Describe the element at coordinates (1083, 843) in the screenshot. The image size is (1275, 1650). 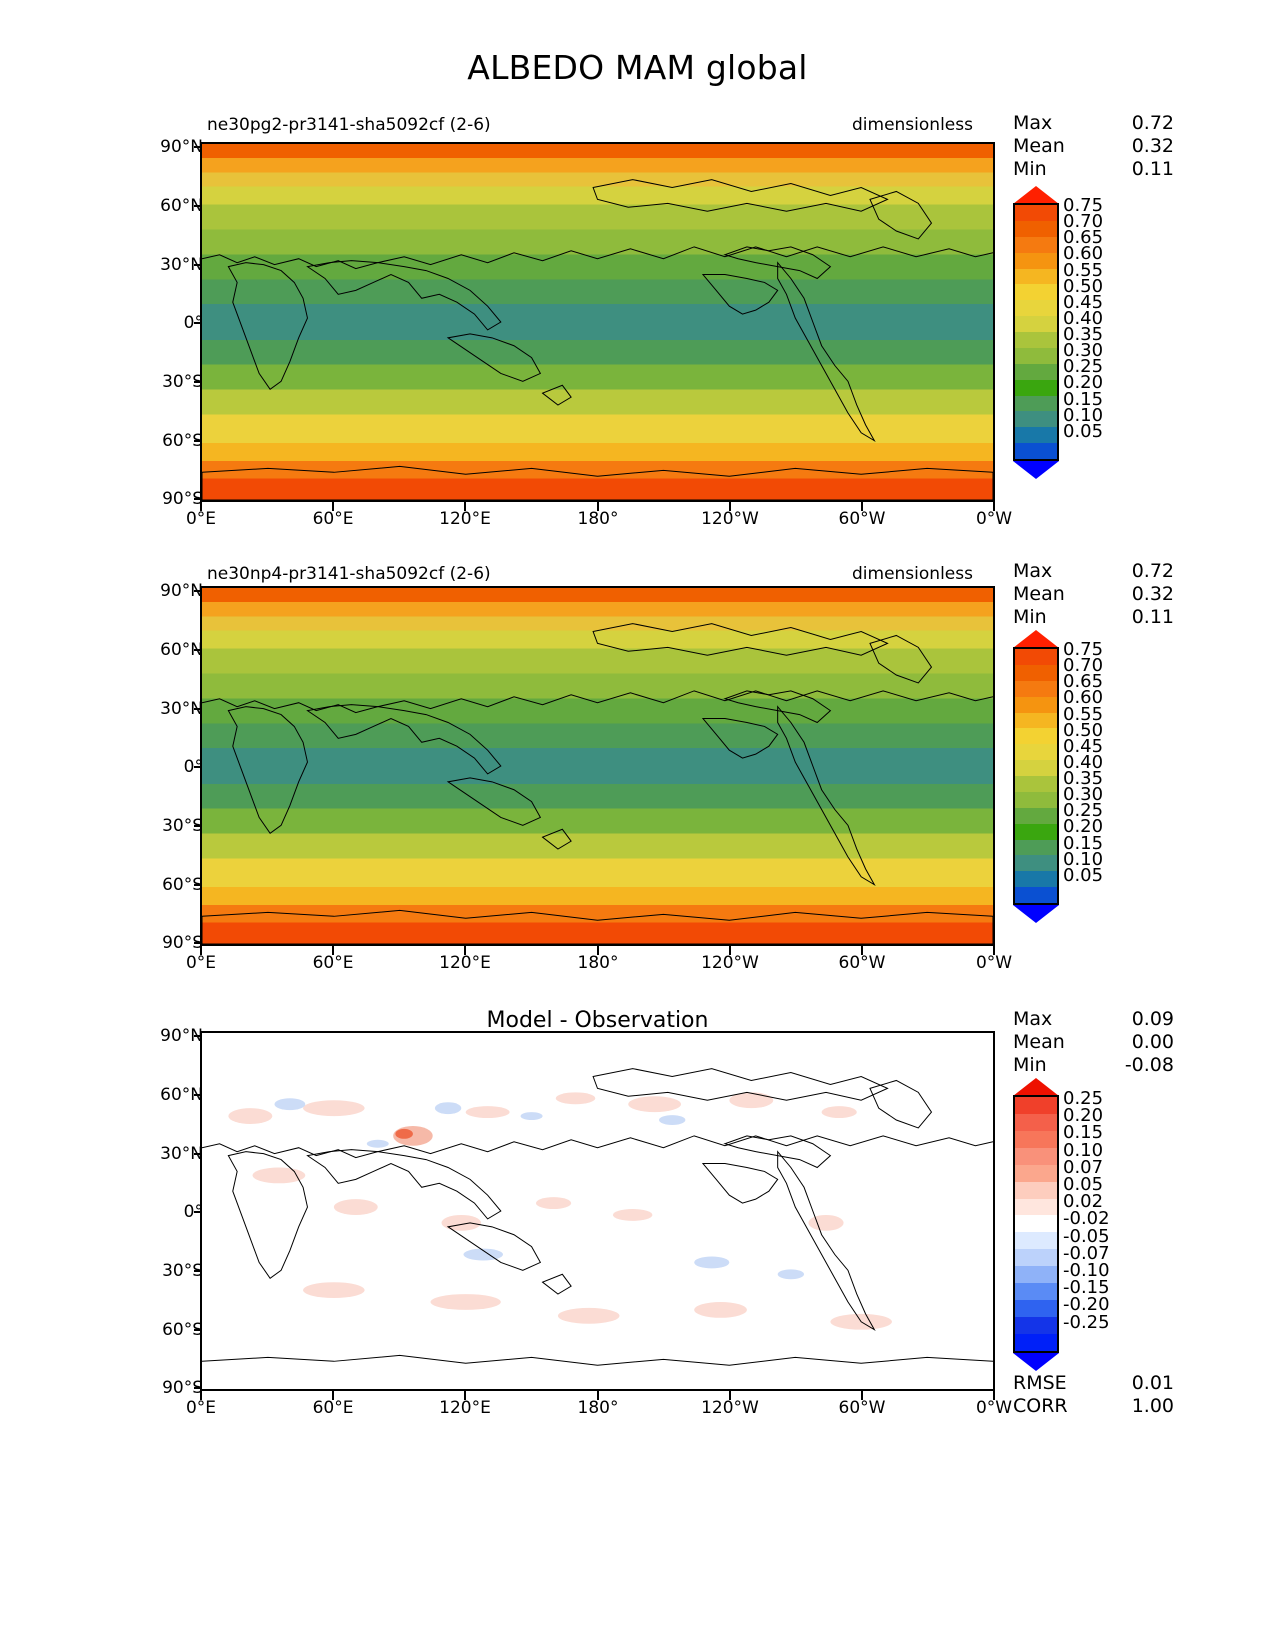
I see `cbtick: 0.15` at that location.